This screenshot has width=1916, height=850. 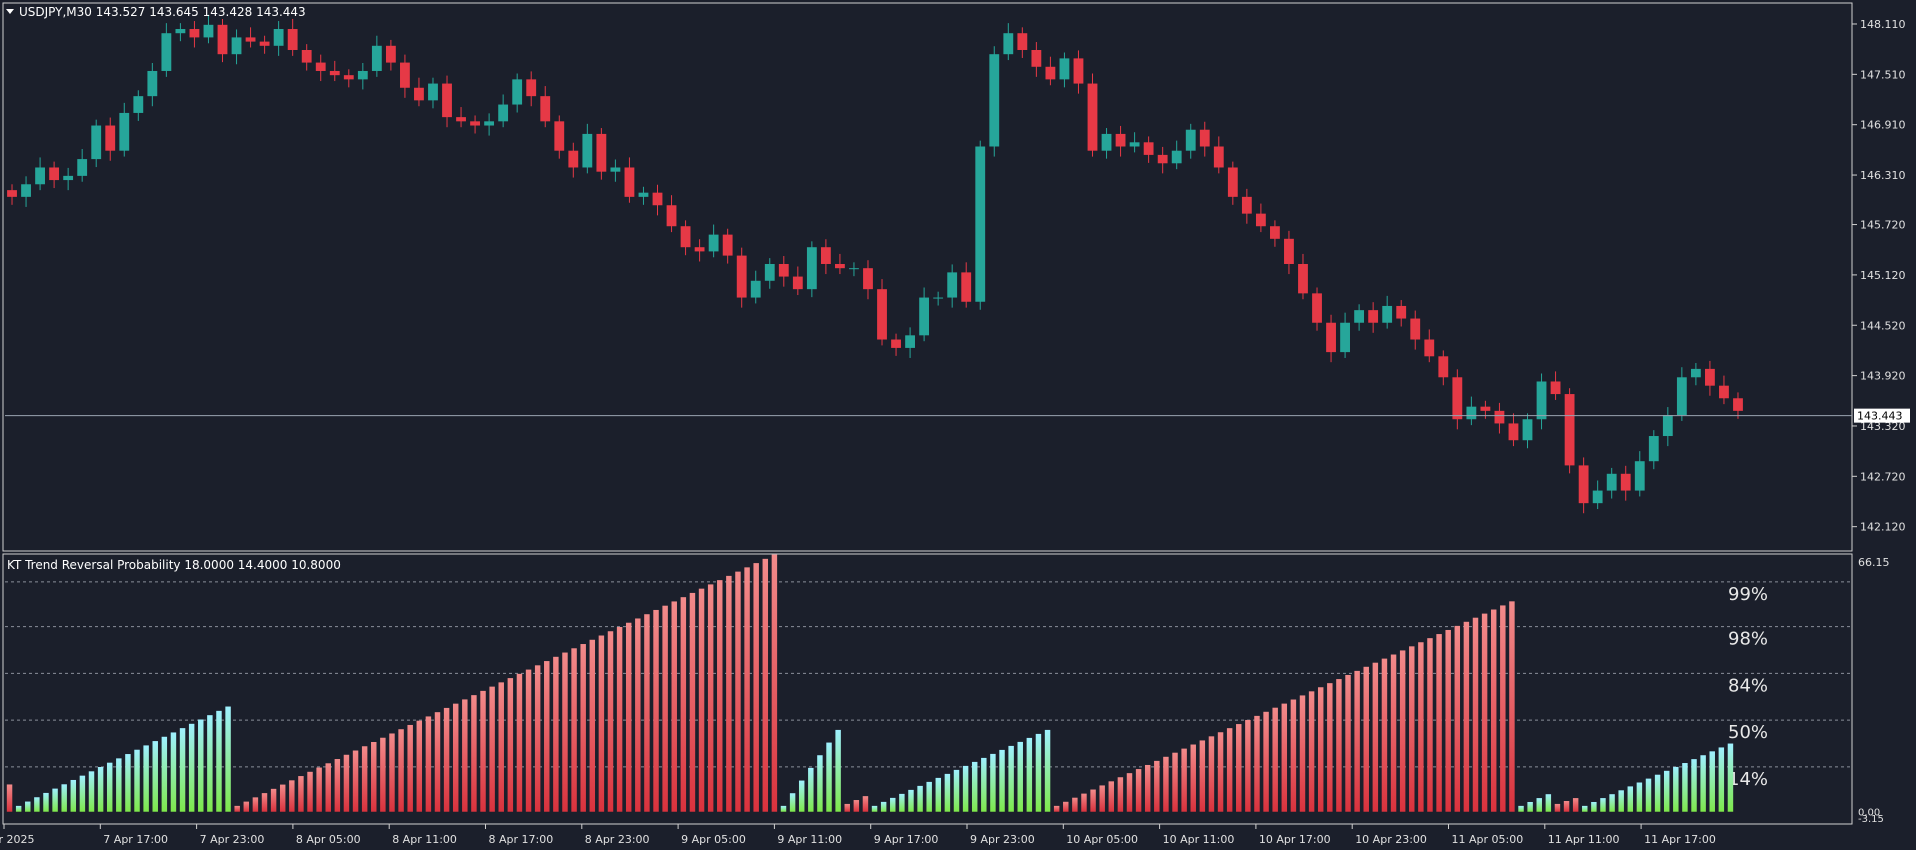 What do you see at coordinates (1874, 690) in the screenshot?
I see `indicator-axis: 66.15 0.00-3.15` at bounding box center [1874, 690].